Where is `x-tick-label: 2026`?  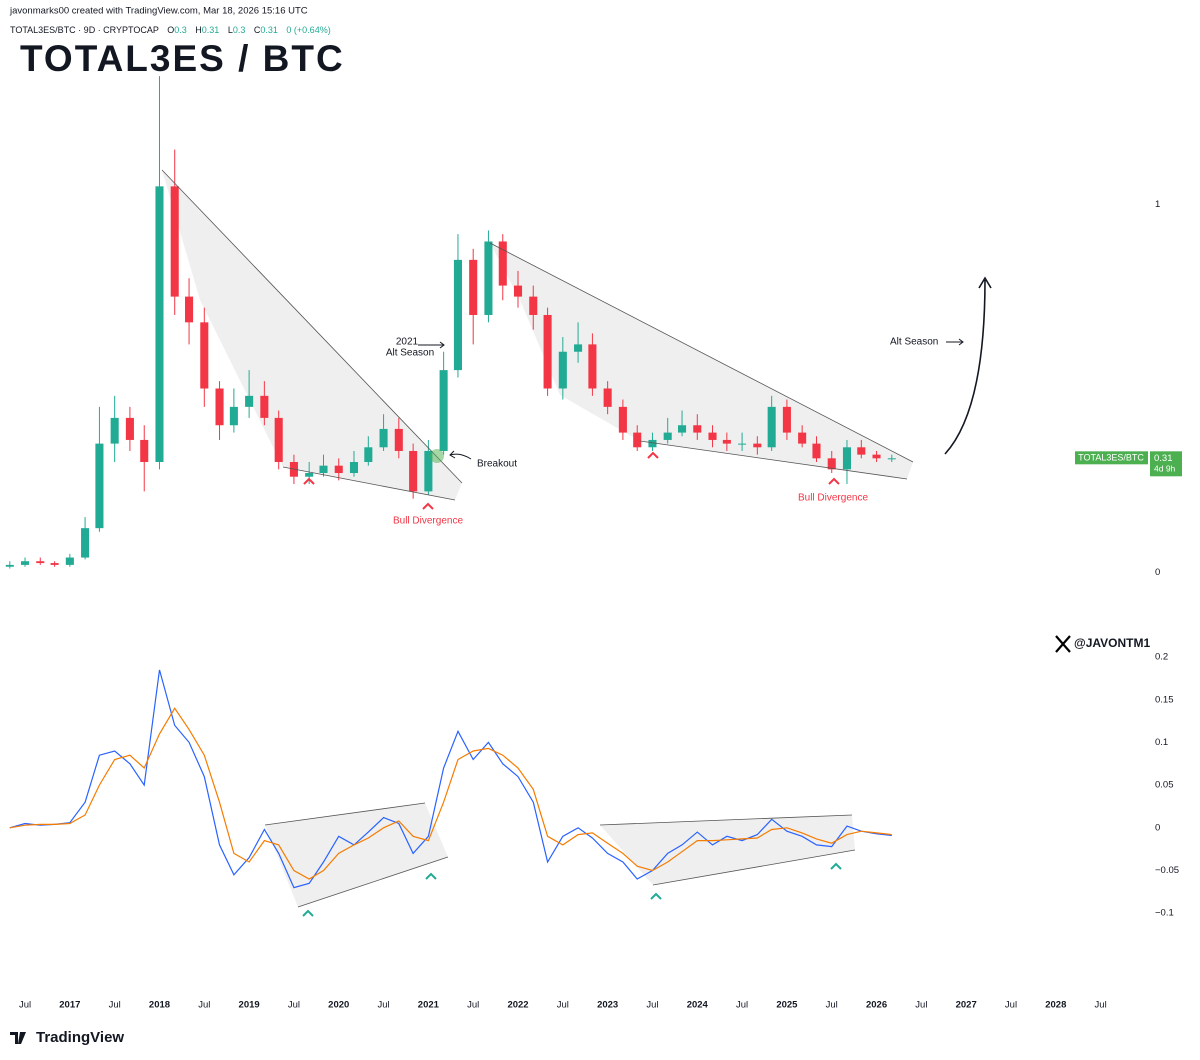 x-tick-label: 2026 is located at coordinates (876, 1005).